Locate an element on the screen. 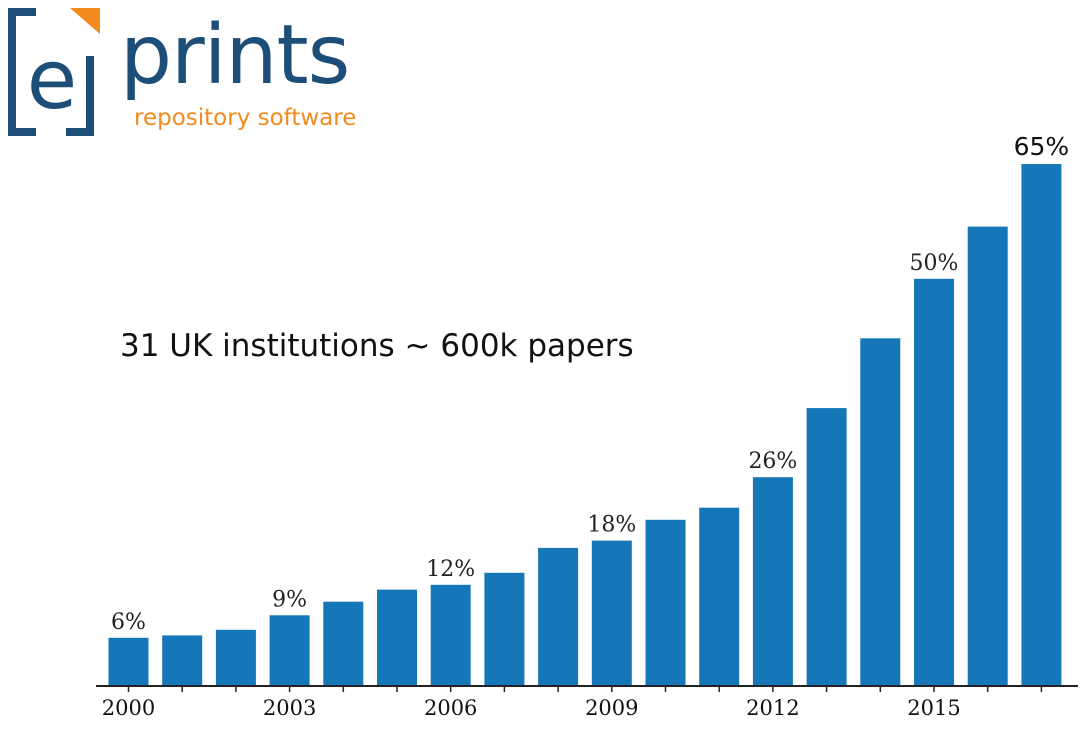  data-label-2000: 6% is located at coordinates (128, 622).